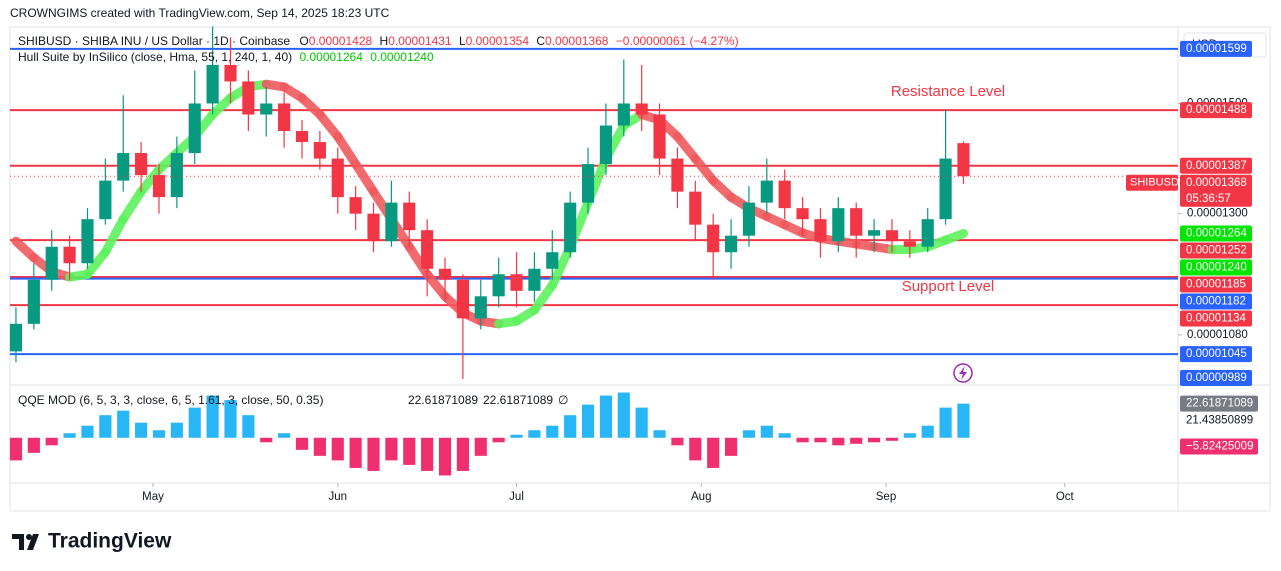  I want to click on x-tick-label: May, so click(153, 497).